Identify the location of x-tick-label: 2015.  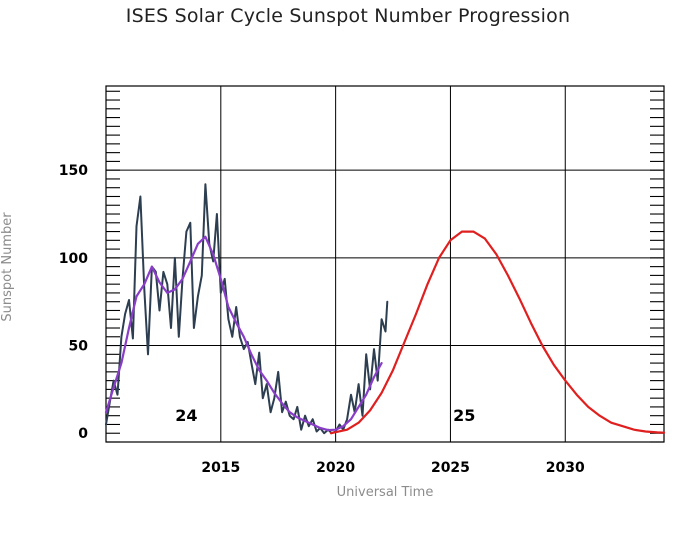
(220, 468).